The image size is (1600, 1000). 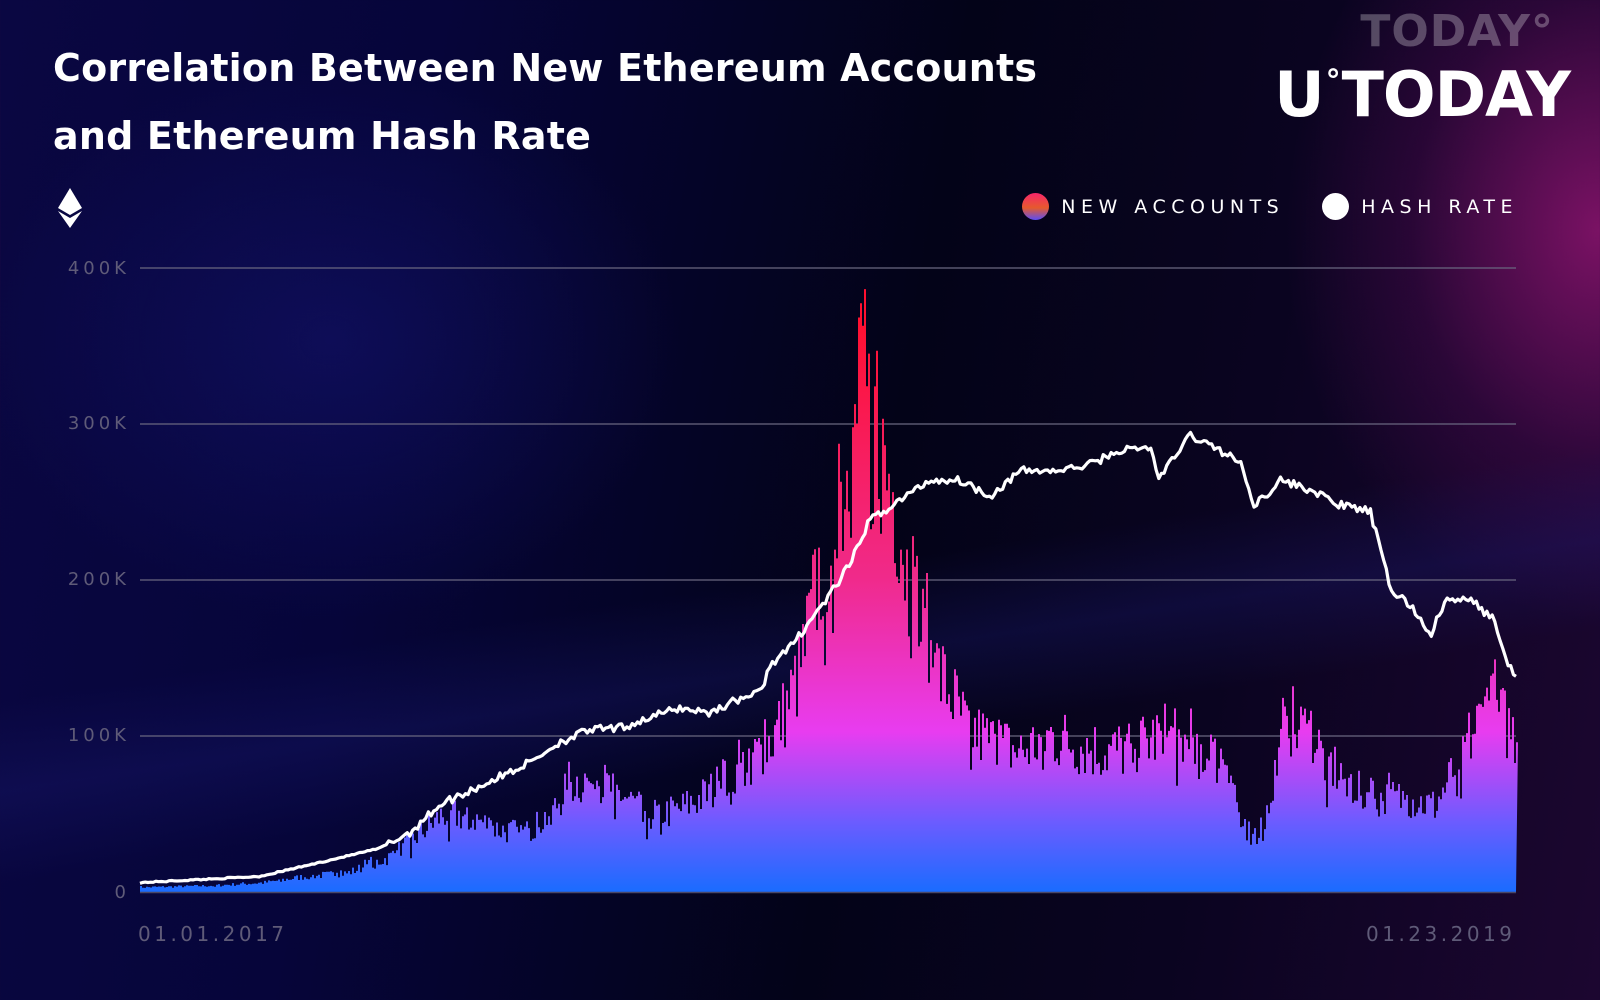 What do you see at coordinates (1439, 206) in the screenshot?
I see `legend-label-hash-rate: HASH RATE` at bounding box center [1439, 206].